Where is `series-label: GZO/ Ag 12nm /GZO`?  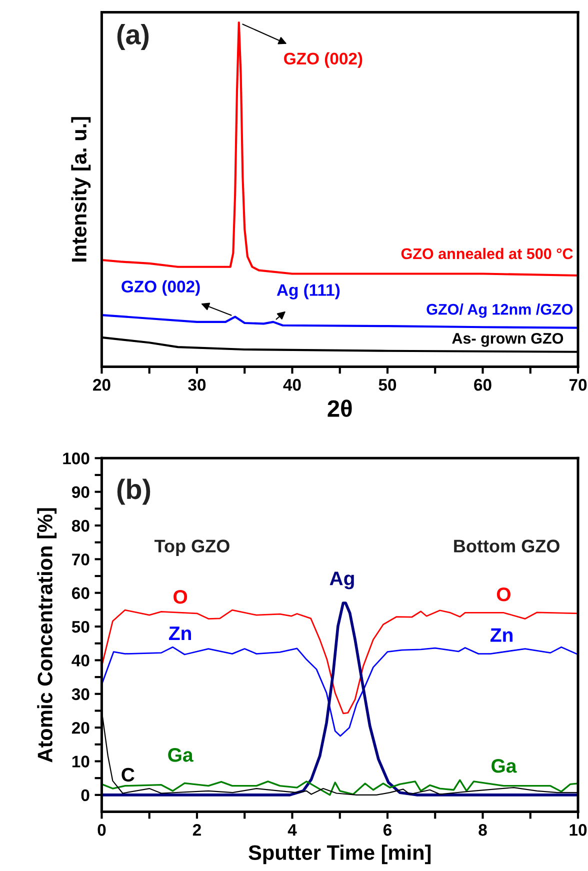 series-label: GZO/ Ag 12nm /GZO is located at coordinates (499, 311).